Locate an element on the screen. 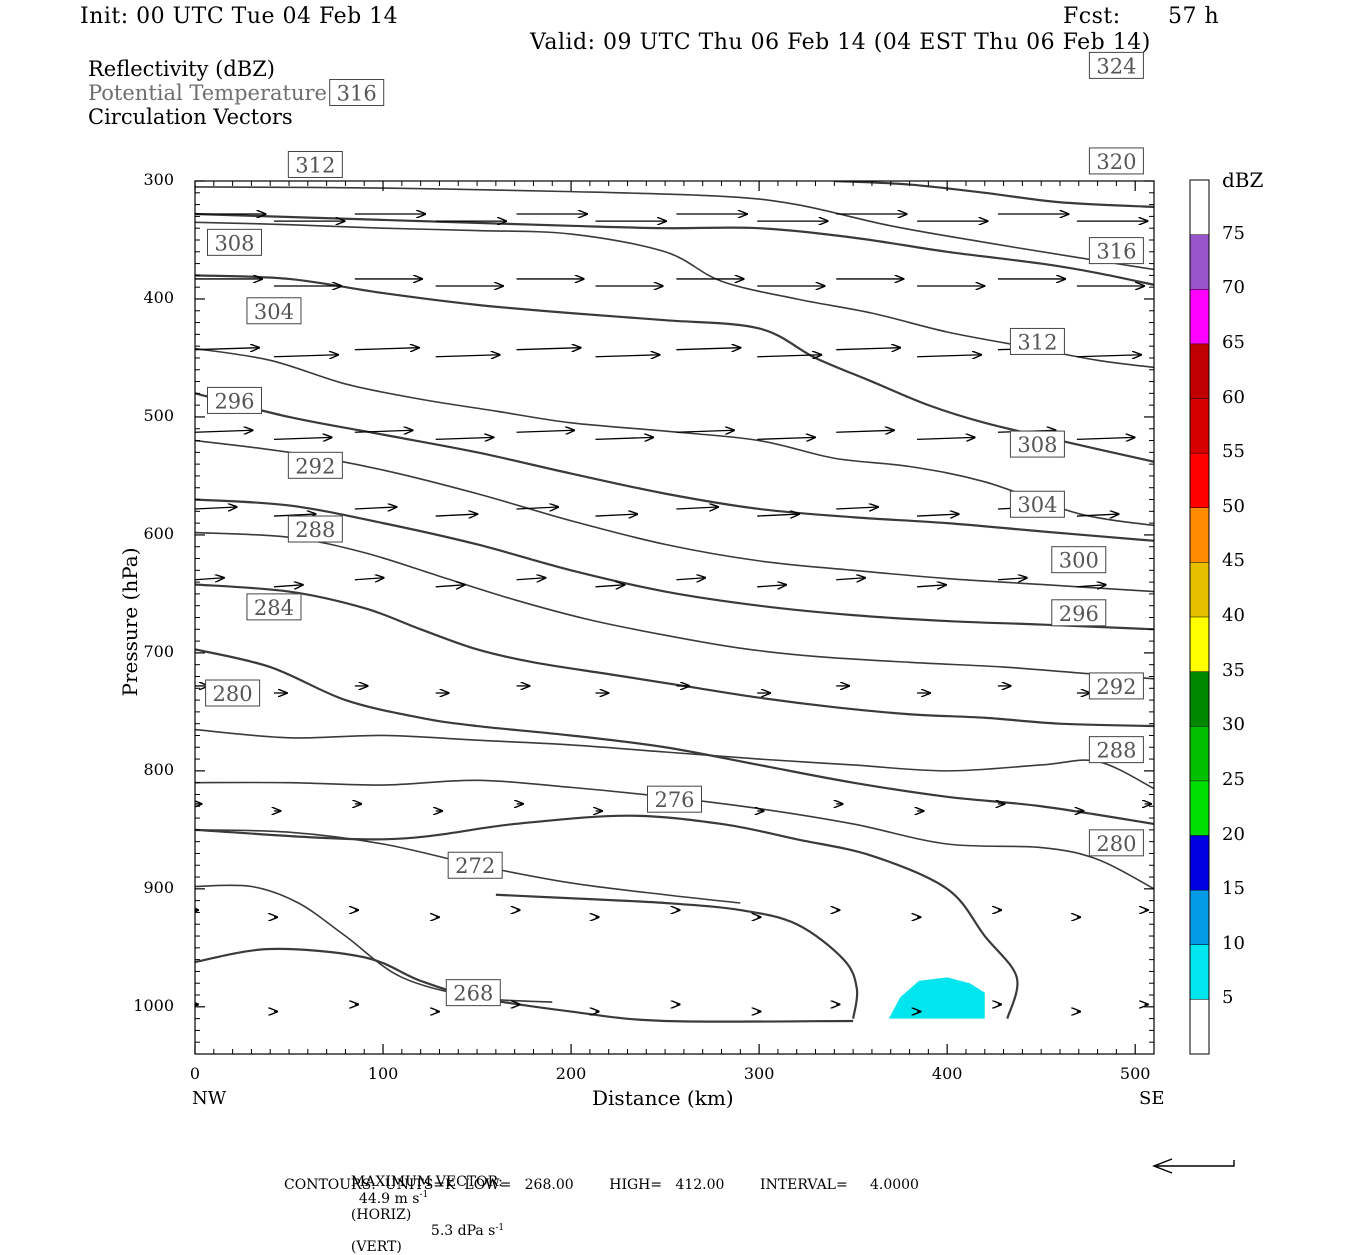 This screenshot has height=1255, width=1350. contour-label-text: 320 is located at coordinates (1116, 162).